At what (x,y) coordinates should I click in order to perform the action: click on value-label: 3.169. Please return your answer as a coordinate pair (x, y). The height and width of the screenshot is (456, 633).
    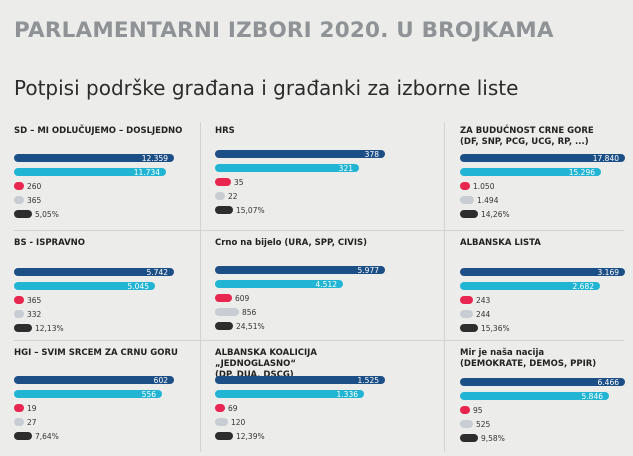
    Looking at the image, I should click on (608, 272).